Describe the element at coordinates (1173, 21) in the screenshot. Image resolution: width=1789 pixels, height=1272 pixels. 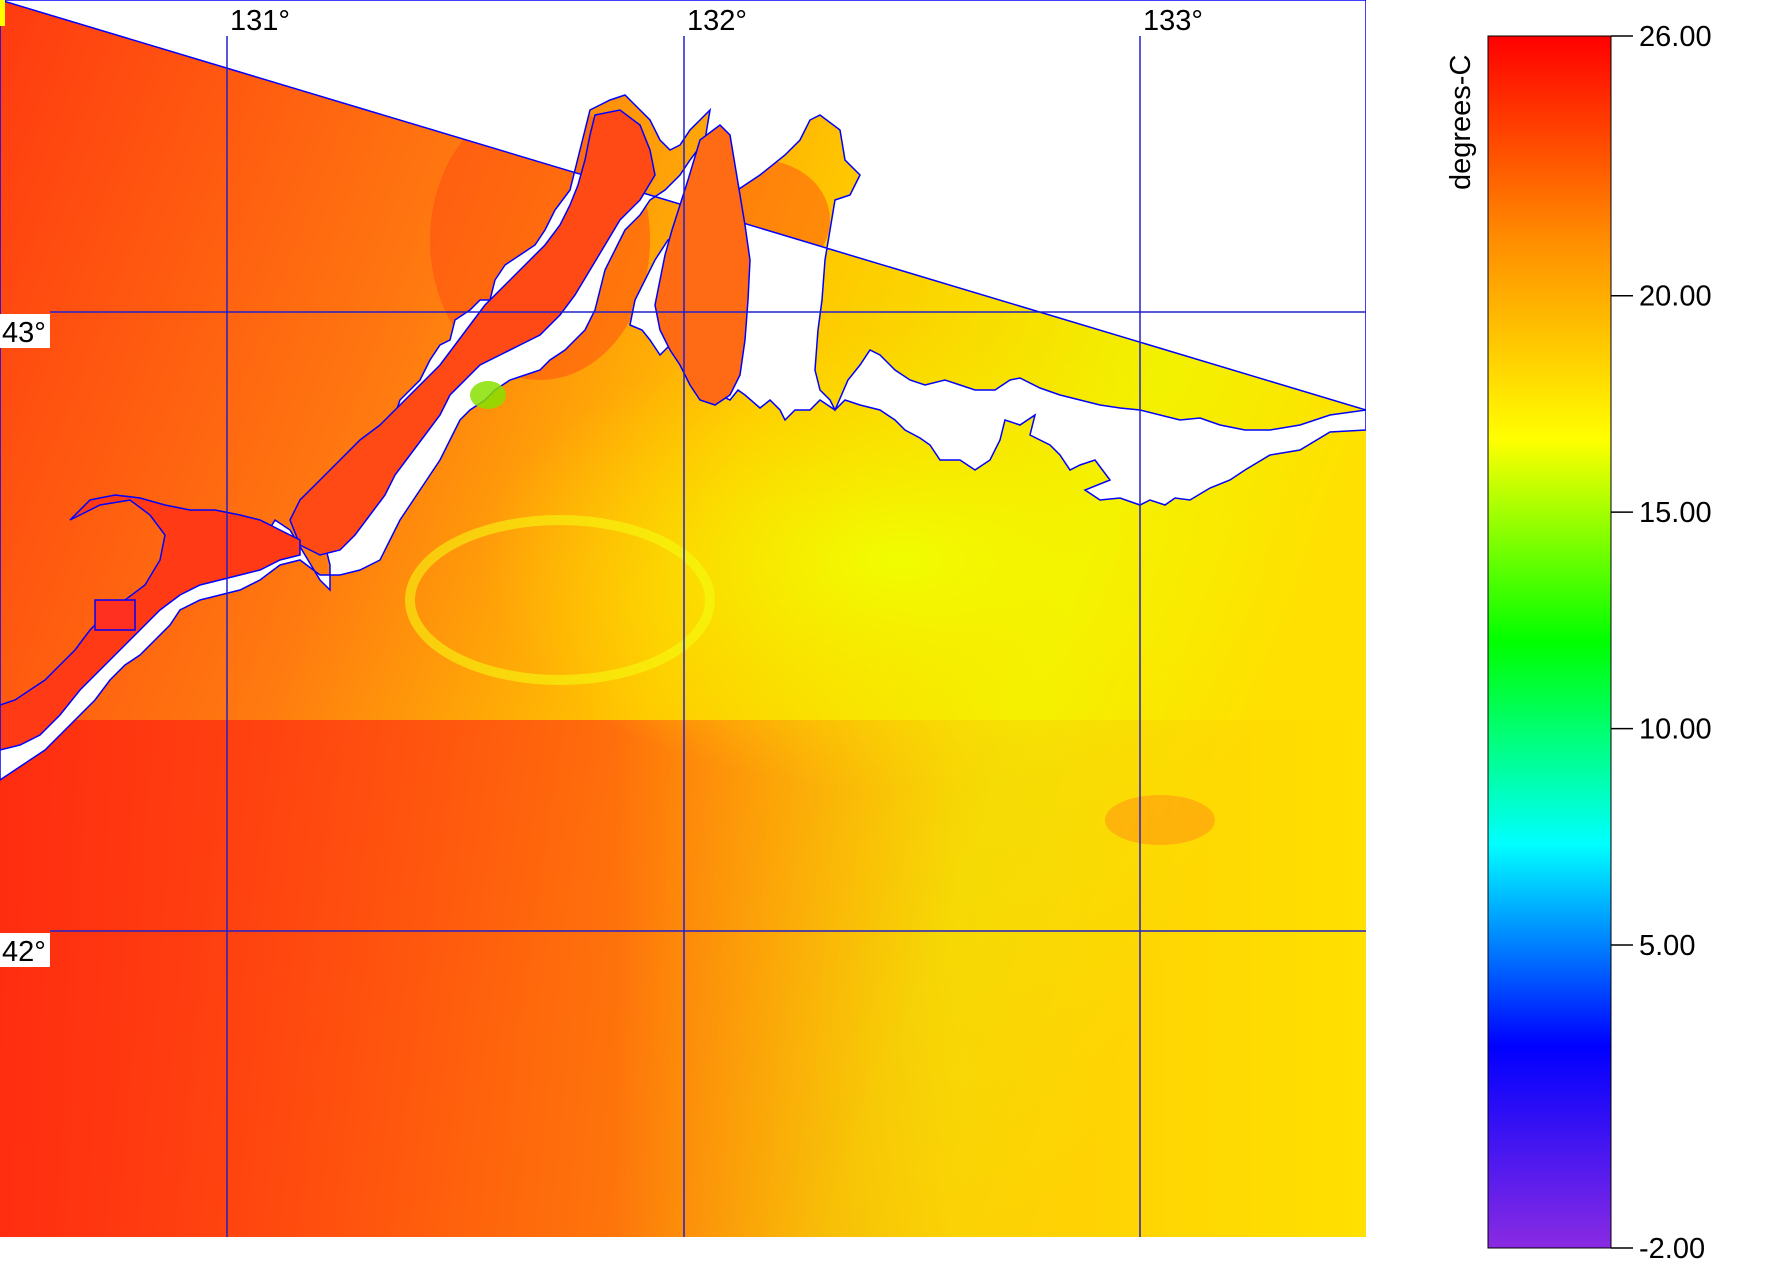
I see `longitude-label-133: 133°` at that location.